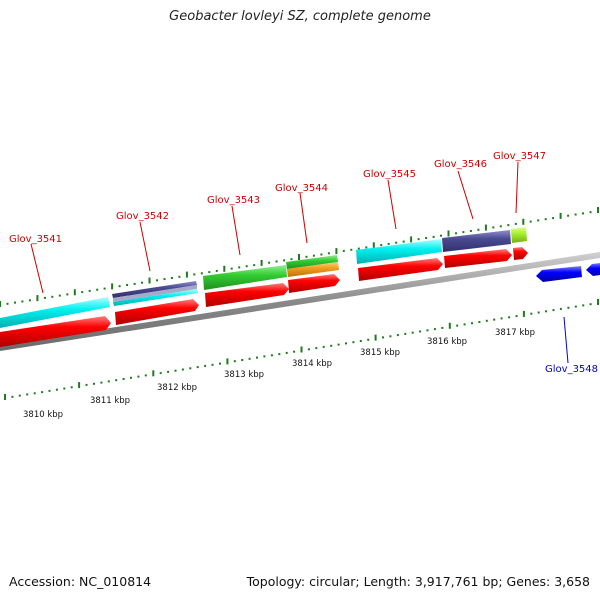 The height and width of the screenshot is (600, 600). Describe the element at coordinates (177, 388) in the screenshot. I see `kbp-label: 3812 kbp` at that location.